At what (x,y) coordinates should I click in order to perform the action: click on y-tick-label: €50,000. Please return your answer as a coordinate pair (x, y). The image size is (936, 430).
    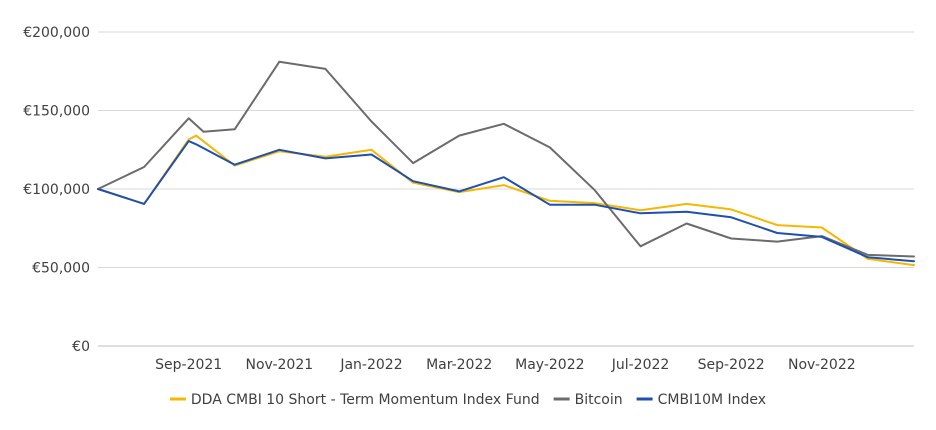
    Looking at the image, I should click on (61, 269).